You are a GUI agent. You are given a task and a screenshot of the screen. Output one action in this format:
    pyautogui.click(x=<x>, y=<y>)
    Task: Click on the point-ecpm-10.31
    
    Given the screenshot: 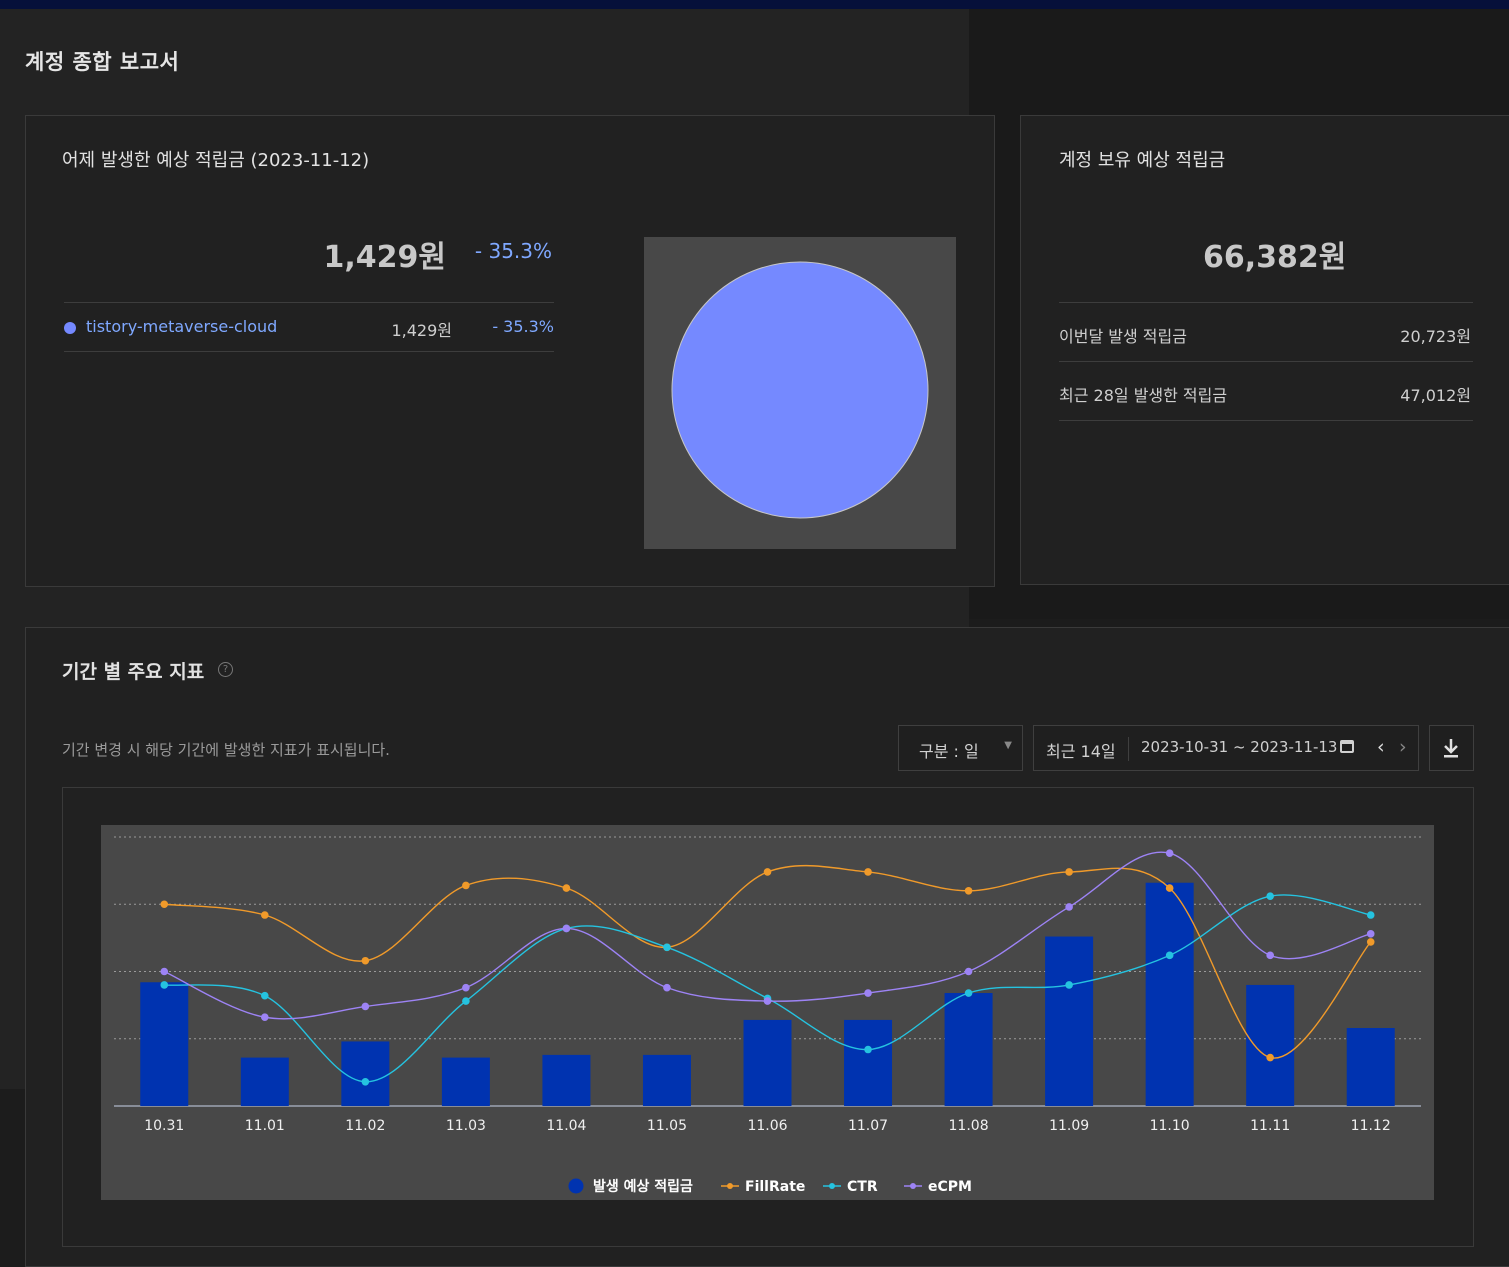 What is the action you would take?
    pyautogui.click(x=164, y=971)
    